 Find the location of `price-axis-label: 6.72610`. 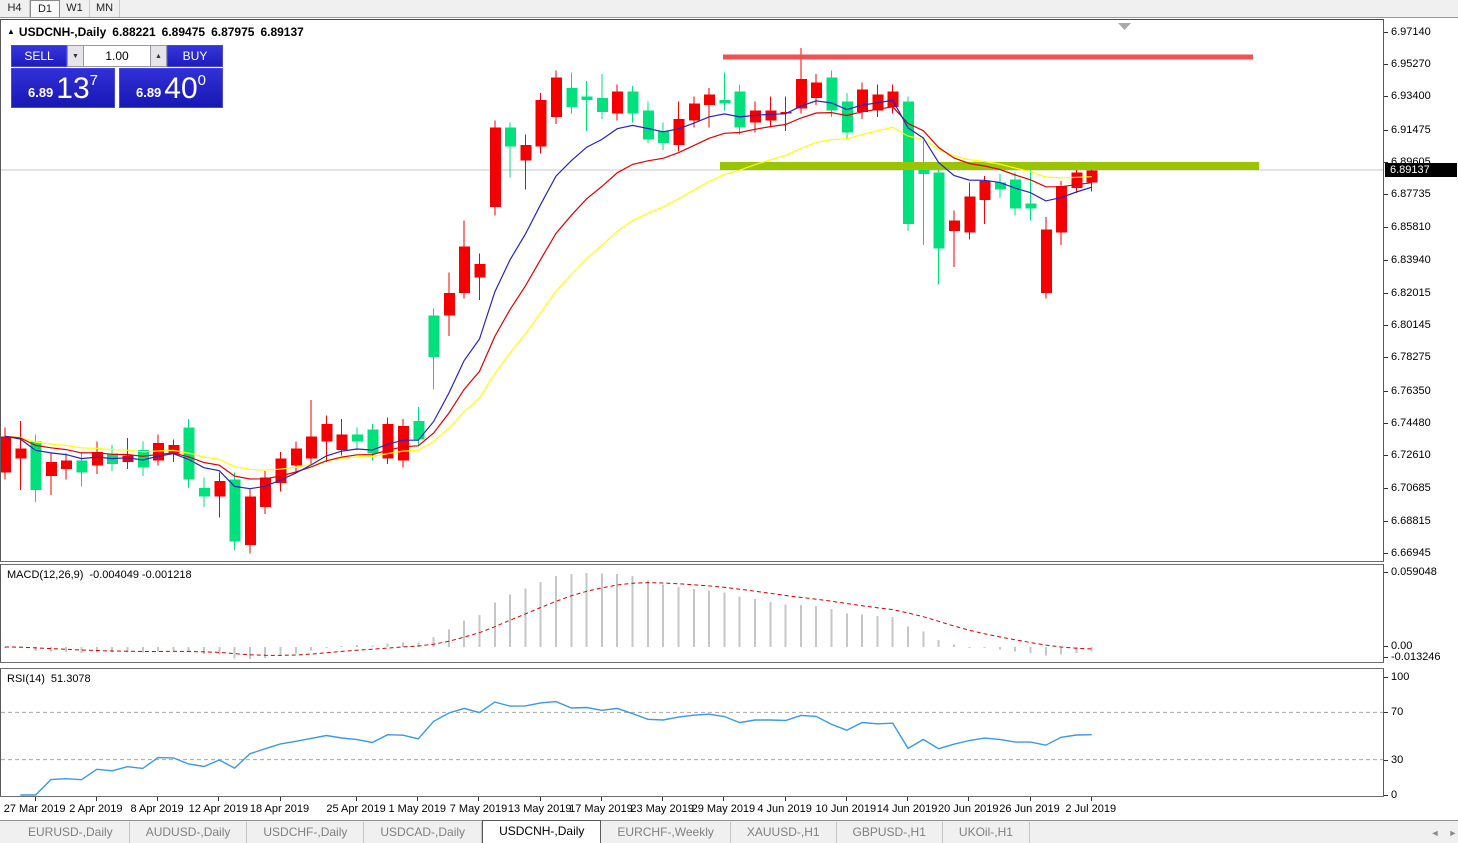

price-axis-label: 6.72610 is located at coordinates (1411, 455).